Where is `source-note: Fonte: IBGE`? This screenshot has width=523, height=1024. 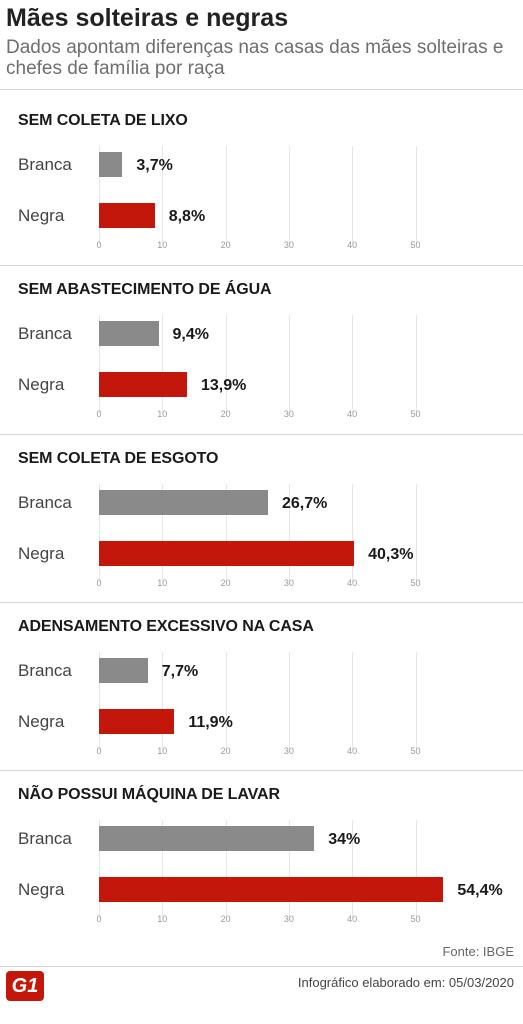
source-note: Fonte: IBGE is located at coordinates (478, 951).